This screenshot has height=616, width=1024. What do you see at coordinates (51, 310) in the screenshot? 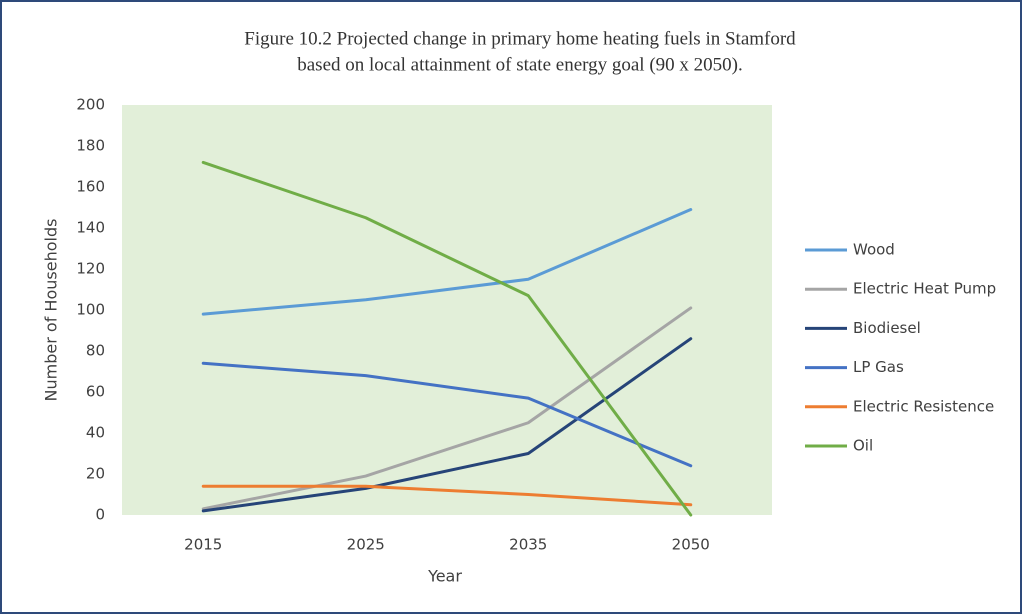
I see `y-axis-label: Number of Households` at bounding box center [51, 310].